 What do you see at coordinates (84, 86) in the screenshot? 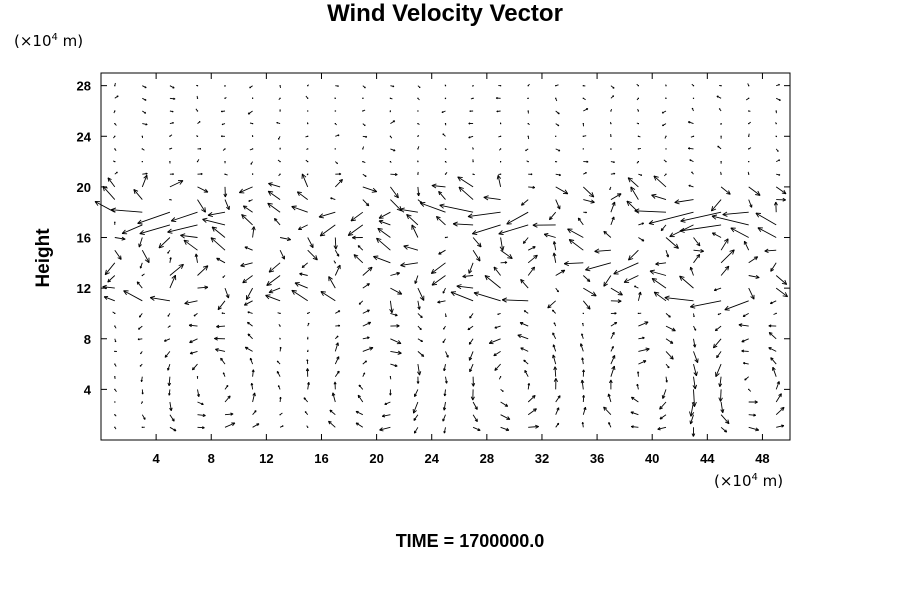
I see `y-tick-label: 28` at bounding box center [84, 86].